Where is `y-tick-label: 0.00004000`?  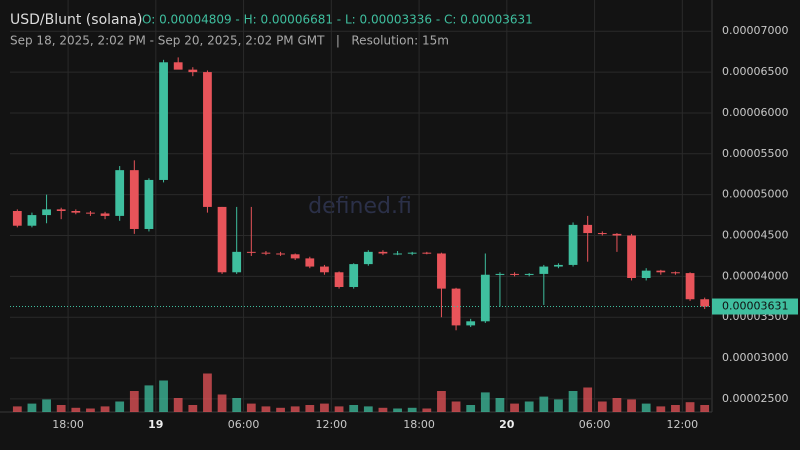 y-tick-label: 0.00004000 is located at coordinates (755, 275).